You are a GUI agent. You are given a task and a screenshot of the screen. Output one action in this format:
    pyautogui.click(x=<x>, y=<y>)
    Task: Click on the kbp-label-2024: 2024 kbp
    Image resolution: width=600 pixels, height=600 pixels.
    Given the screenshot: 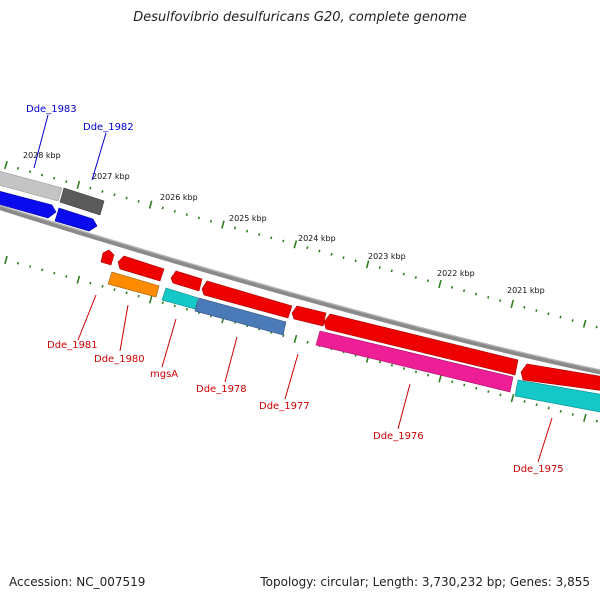 What is the action you would take?
    pyautogui.click(x=317, y=238)
    